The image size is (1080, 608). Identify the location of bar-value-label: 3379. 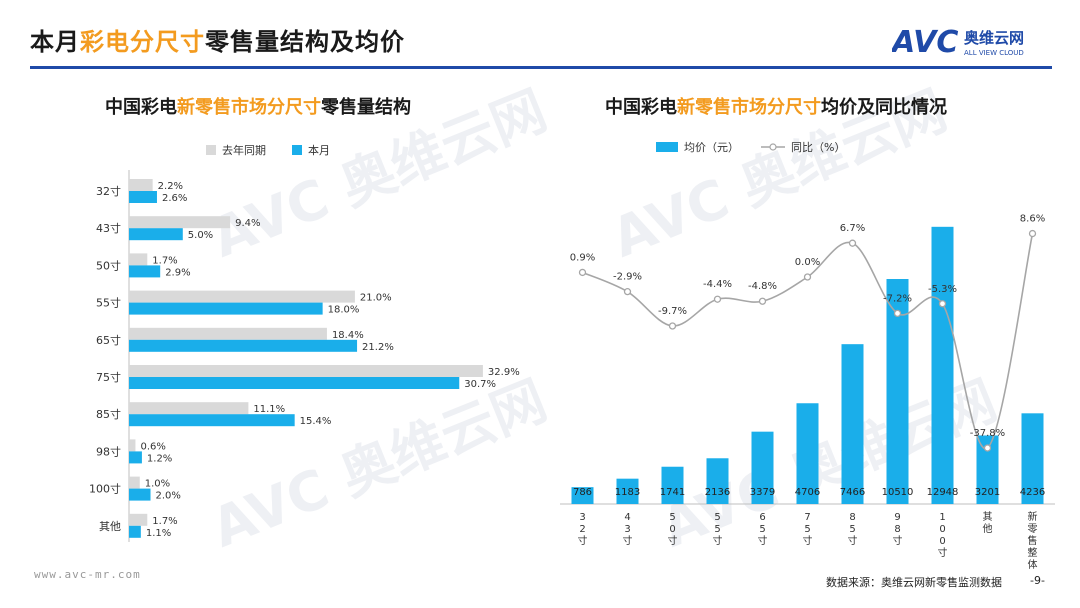
(762, 492).